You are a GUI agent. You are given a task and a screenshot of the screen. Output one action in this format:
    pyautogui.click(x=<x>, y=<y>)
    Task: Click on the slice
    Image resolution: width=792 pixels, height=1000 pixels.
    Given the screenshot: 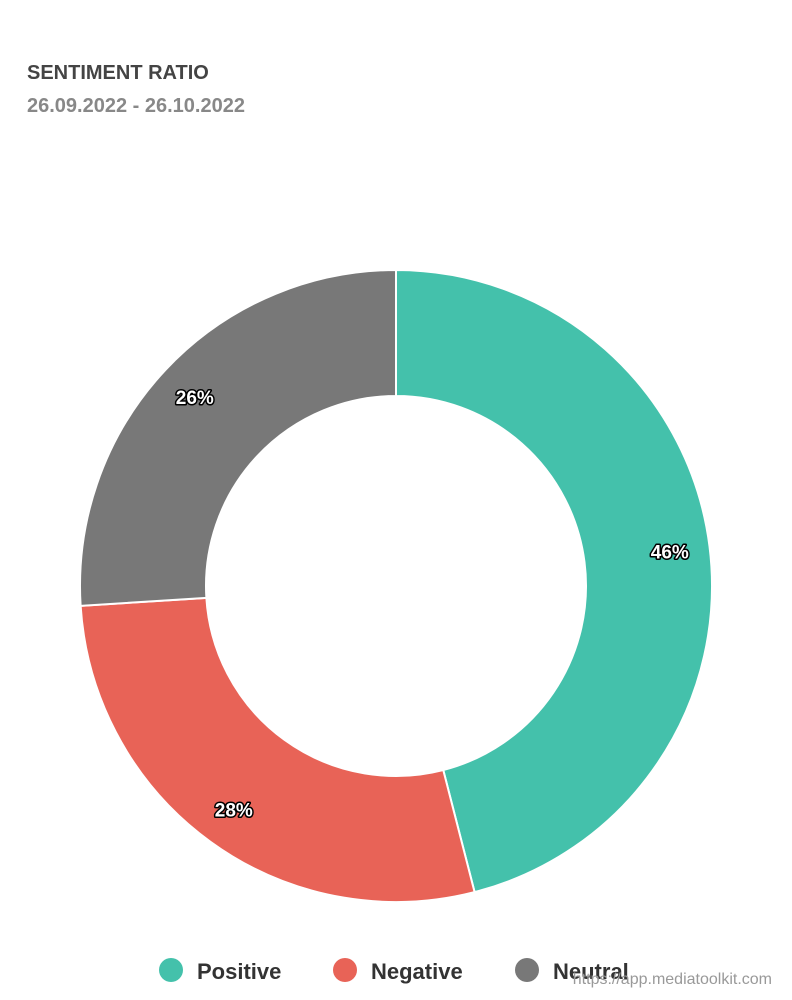 What is the action you would take?
    pyautogui.click(x=238, y=437)
    